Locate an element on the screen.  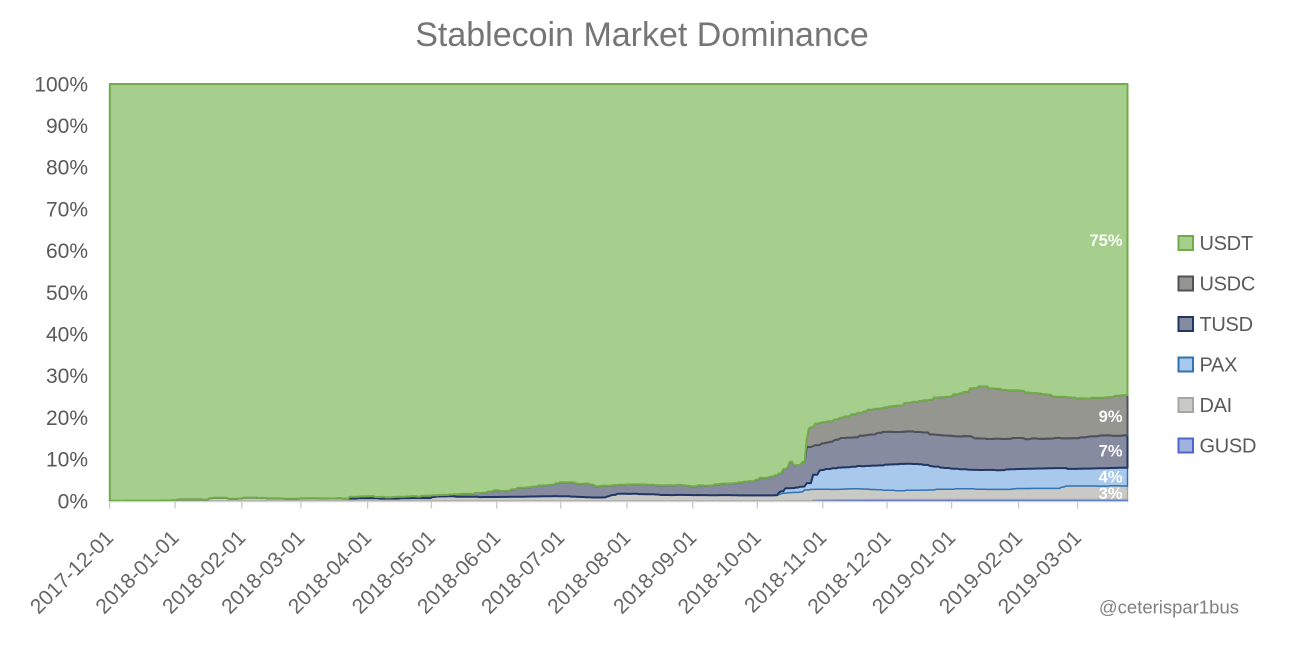
svg-text: 80% is located at coordinates (67, 168).